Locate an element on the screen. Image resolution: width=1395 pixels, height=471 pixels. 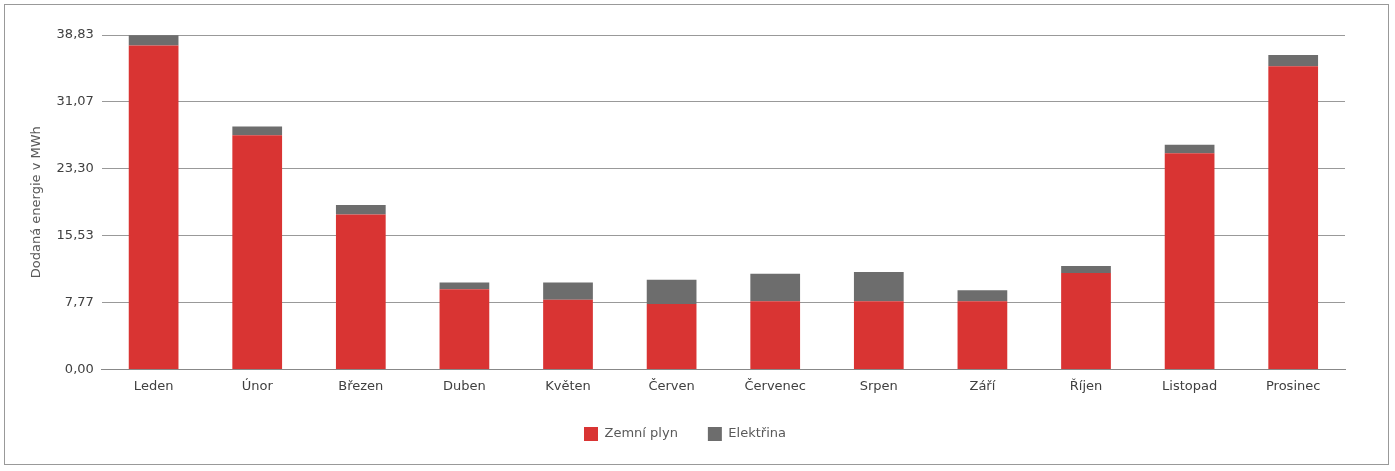
legend-label: Elektřina is located at coordinates (757, 433).